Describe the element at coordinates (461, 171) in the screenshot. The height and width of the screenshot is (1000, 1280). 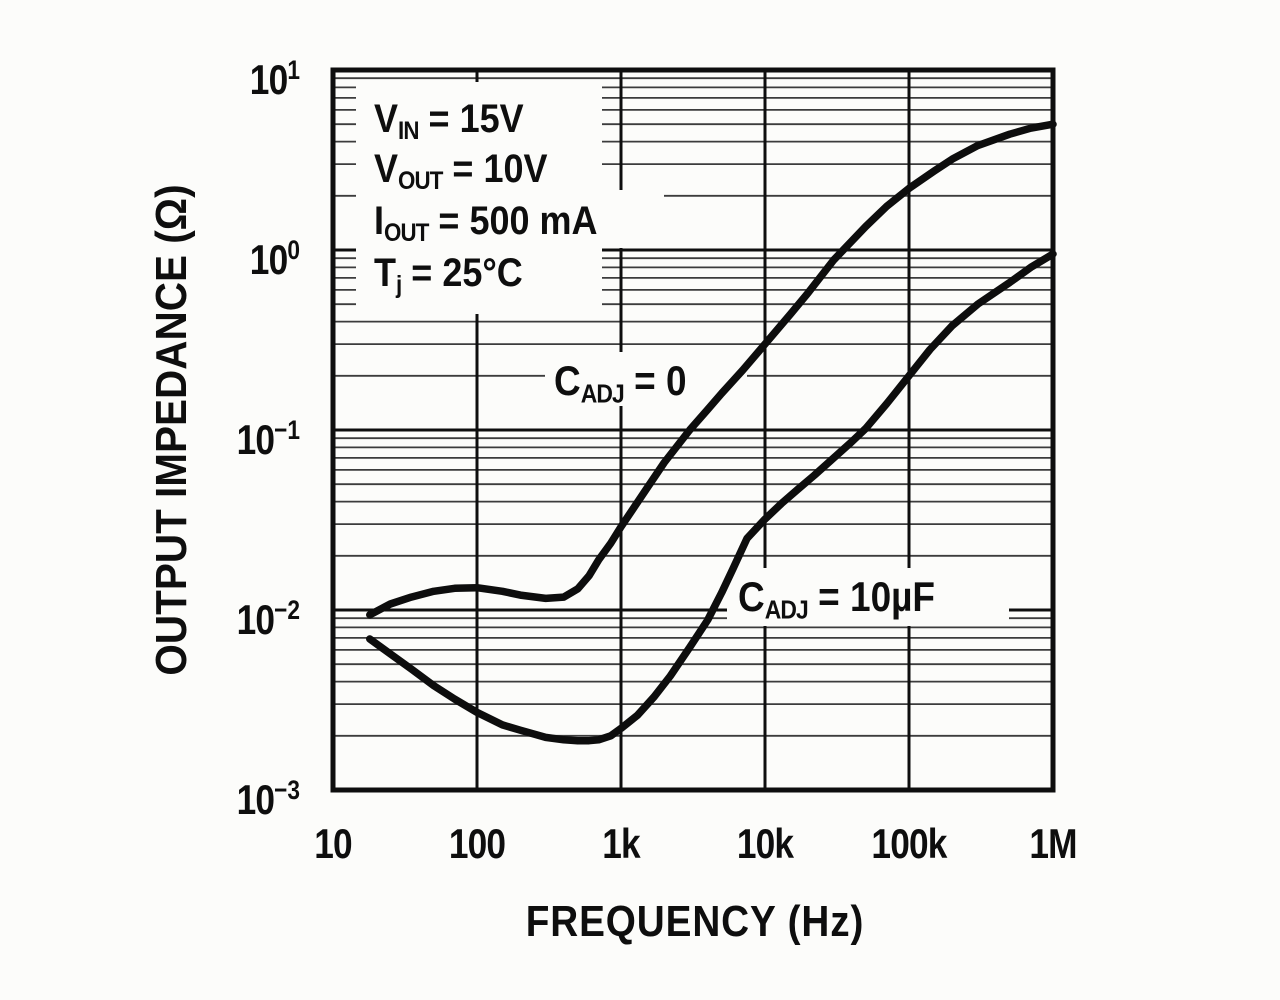
I see `condition-line: VOUT = 10V` at that location.